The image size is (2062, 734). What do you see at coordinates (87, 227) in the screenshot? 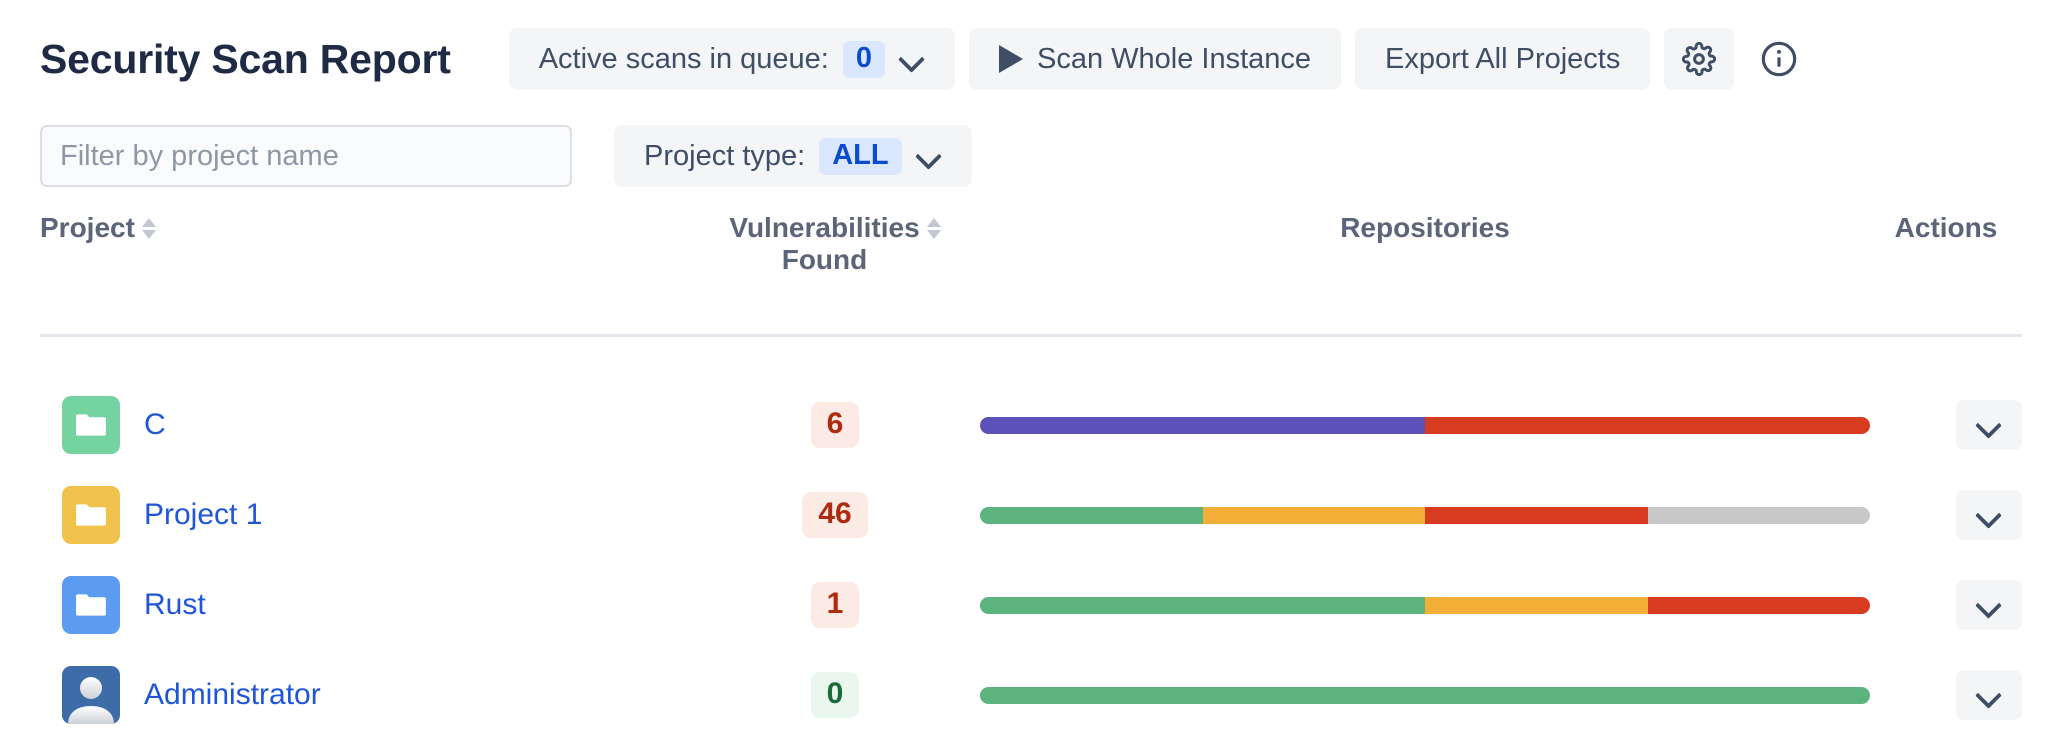
I see `column-header-project-label: Project` at bounding box center [87, 227].